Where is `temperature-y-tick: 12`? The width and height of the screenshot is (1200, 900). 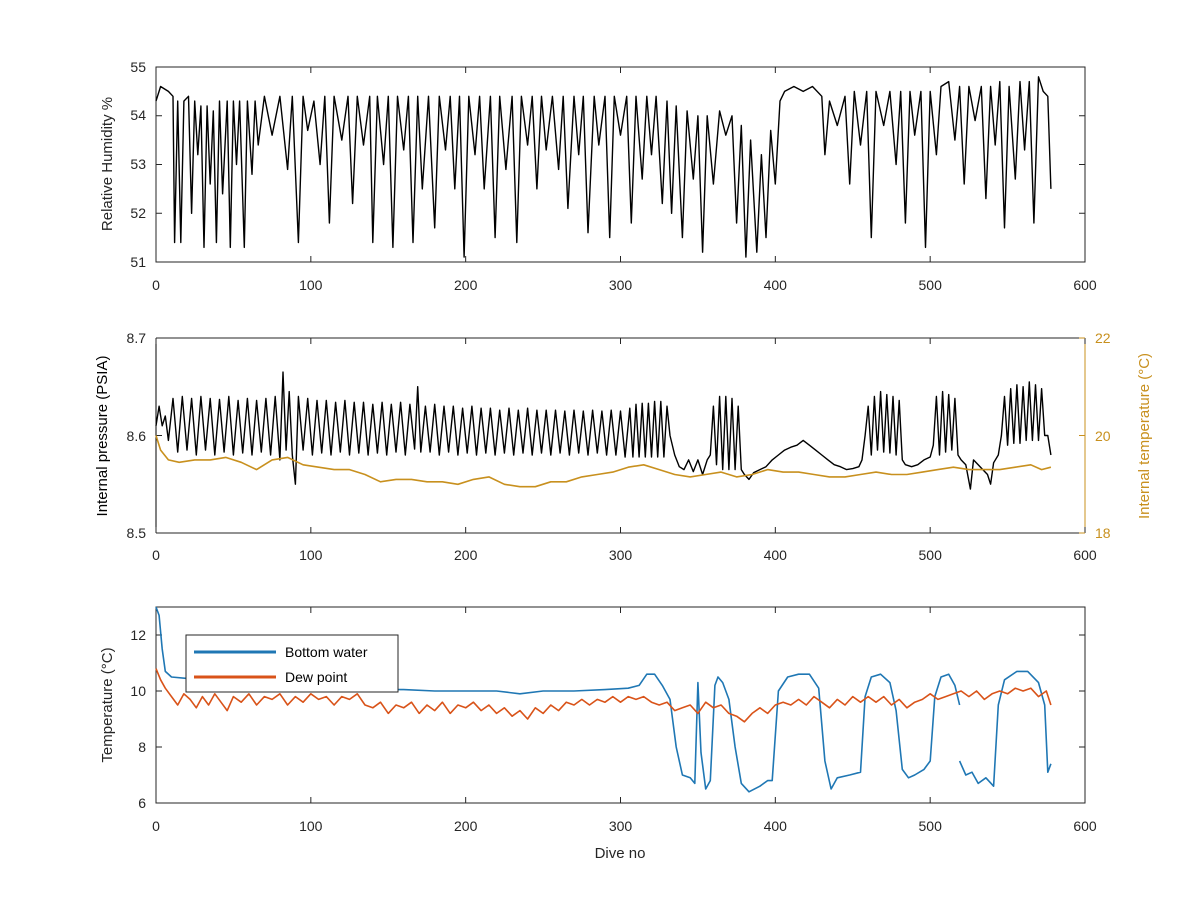 temperature-y-tick: 12 is located at coordinates (138, 635).